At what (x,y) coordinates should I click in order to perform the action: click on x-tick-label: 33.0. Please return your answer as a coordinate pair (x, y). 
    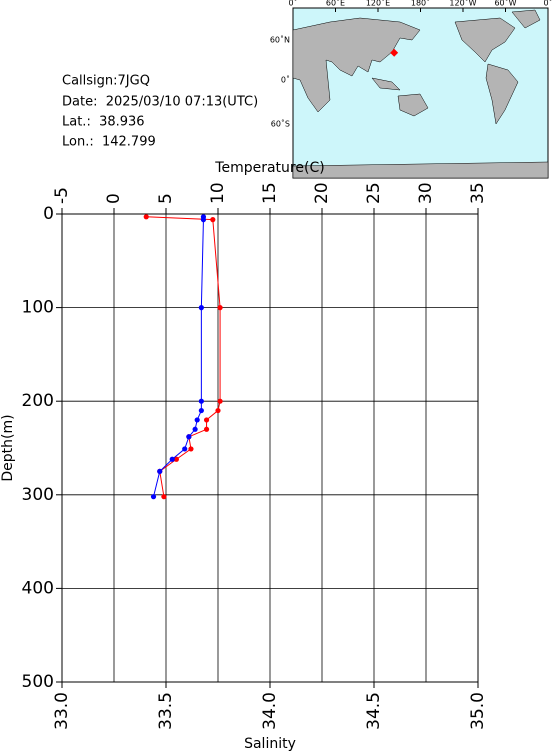
    Looking at the image, I should click on (62, 711).